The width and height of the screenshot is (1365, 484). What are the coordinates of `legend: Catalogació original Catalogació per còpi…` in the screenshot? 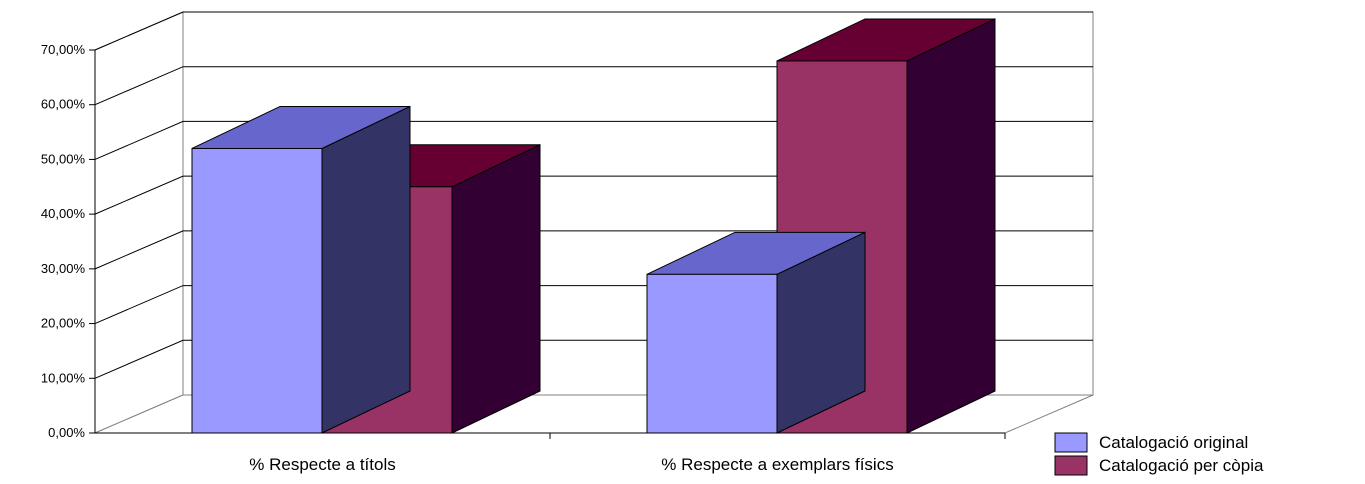 It's located at (1159, 454).